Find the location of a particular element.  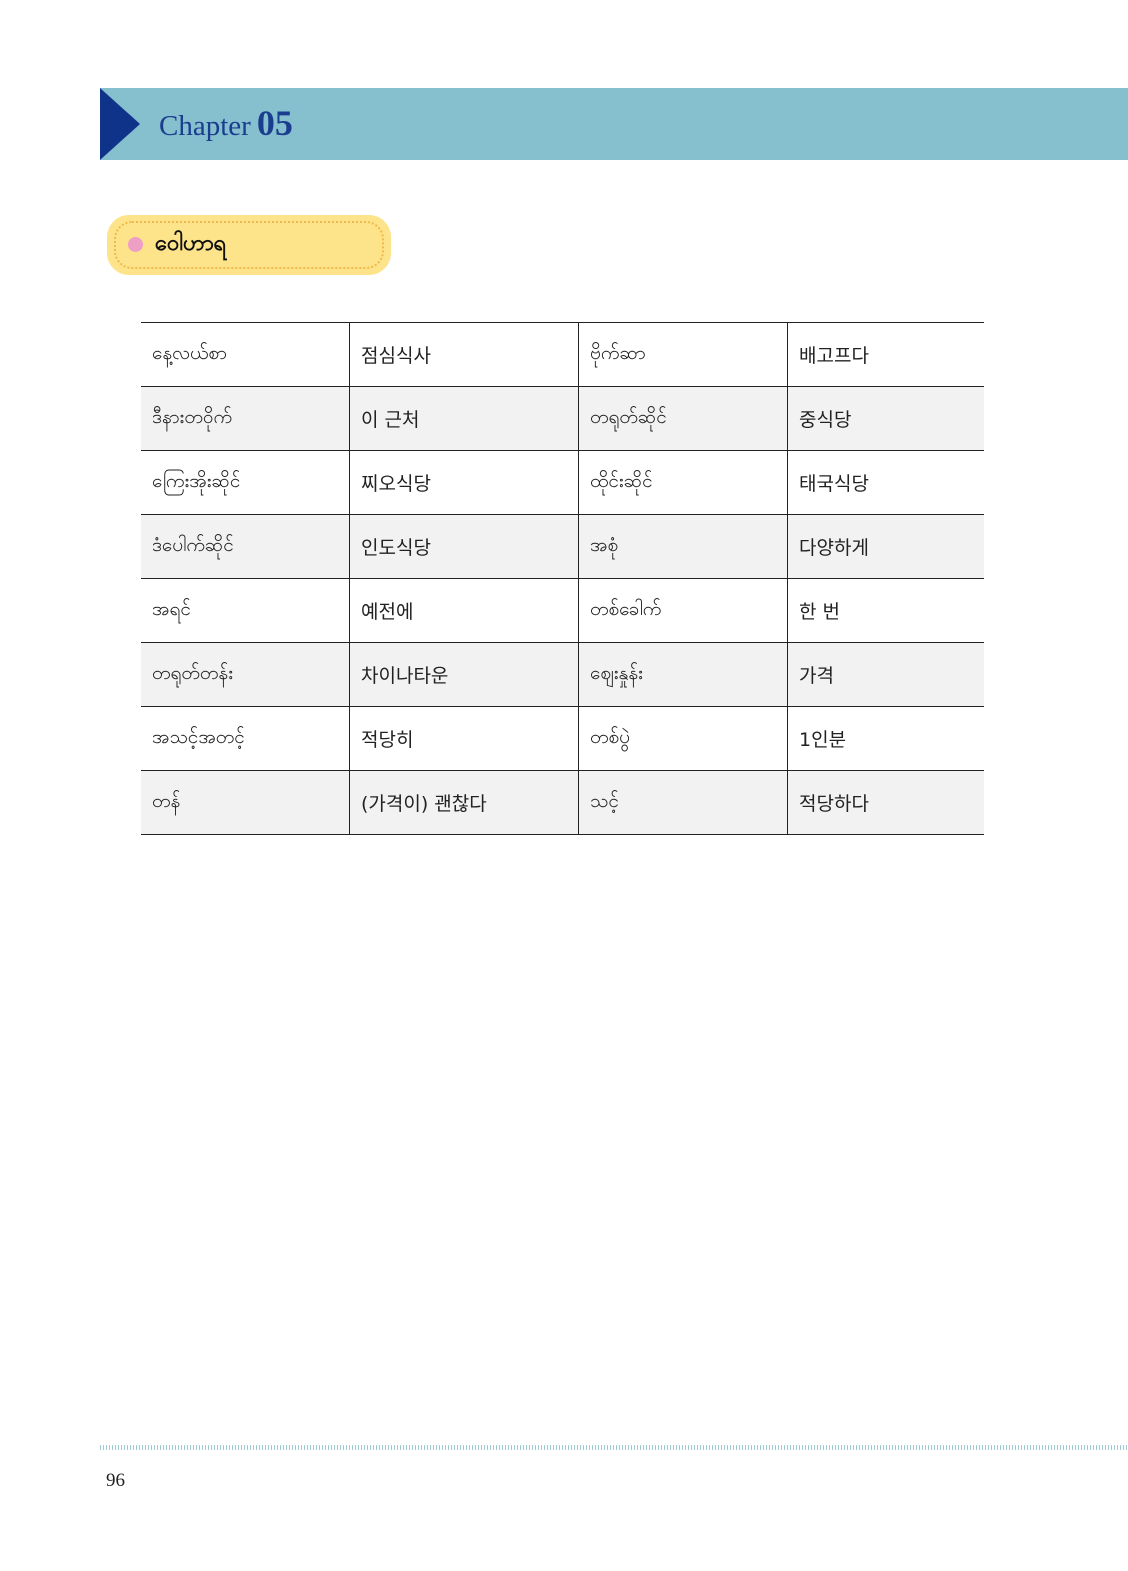

table-row: တန် (가격이) 괜찮다 သင့် 적당하다 is located at coordinates (562, 802).